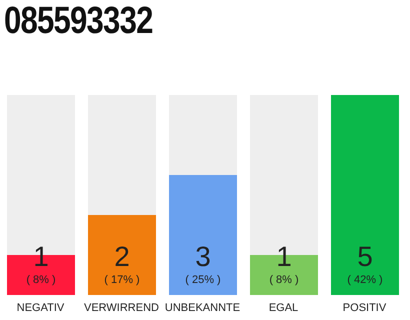  What do you see at coordinates (364, 308) in the screenshot?
I see `x-tick-label: POSITIV` at bounding box center [364, 308].